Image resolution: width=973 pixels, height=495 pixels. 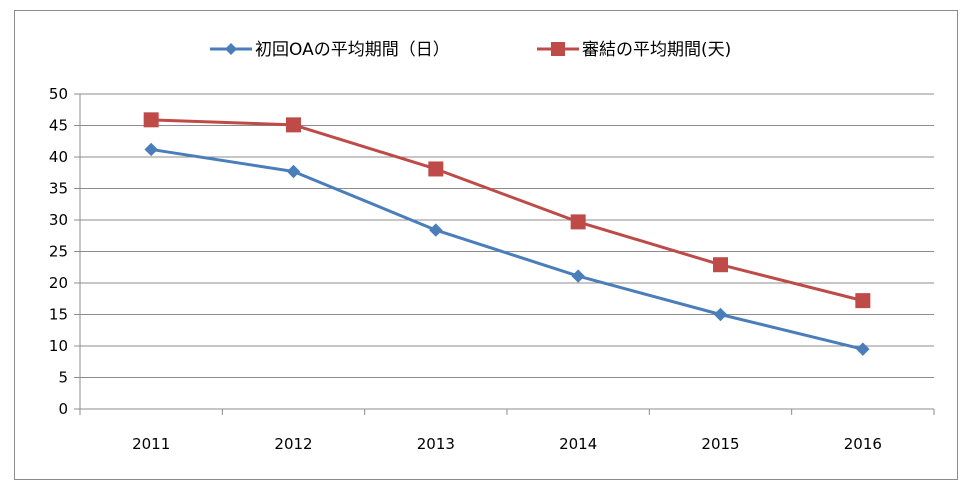 I want to click on legend-marker-square, so click(x=558, y=49).